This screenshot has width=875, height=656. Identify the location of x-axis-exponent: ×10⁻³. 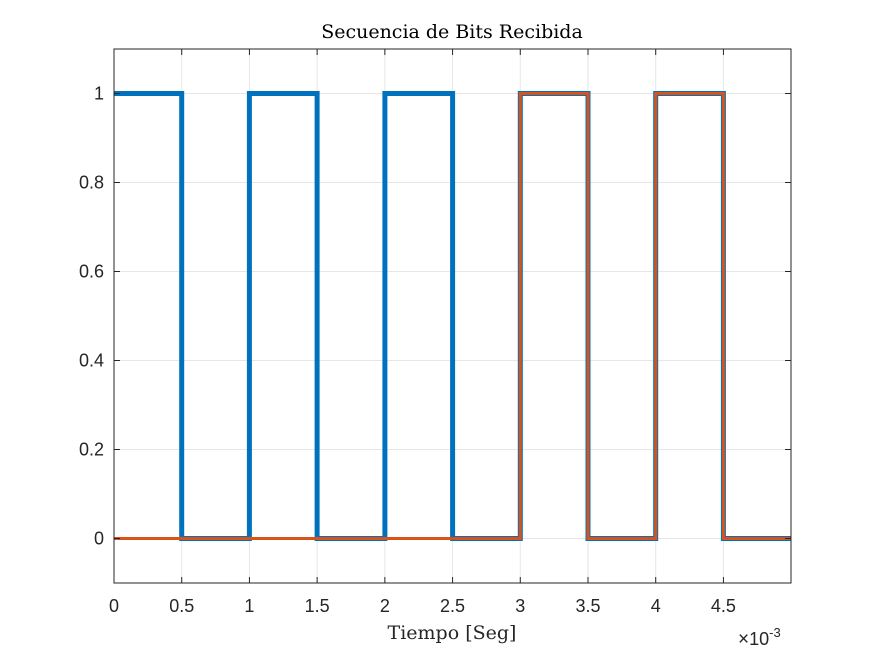
(759, 637).